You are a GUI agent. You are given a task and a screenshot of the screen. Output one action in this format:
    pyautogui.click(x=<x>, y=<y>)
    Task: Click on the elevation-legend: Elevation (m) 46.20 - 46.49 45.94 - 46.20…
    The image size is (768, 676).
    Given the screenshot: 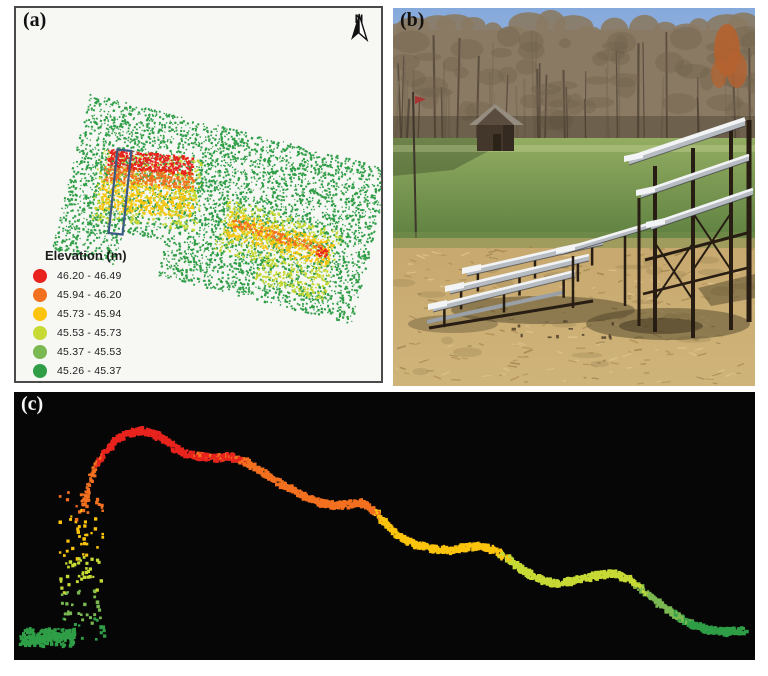 What is the action you would take?
    pyautogui.click(x=79, y=314)
    